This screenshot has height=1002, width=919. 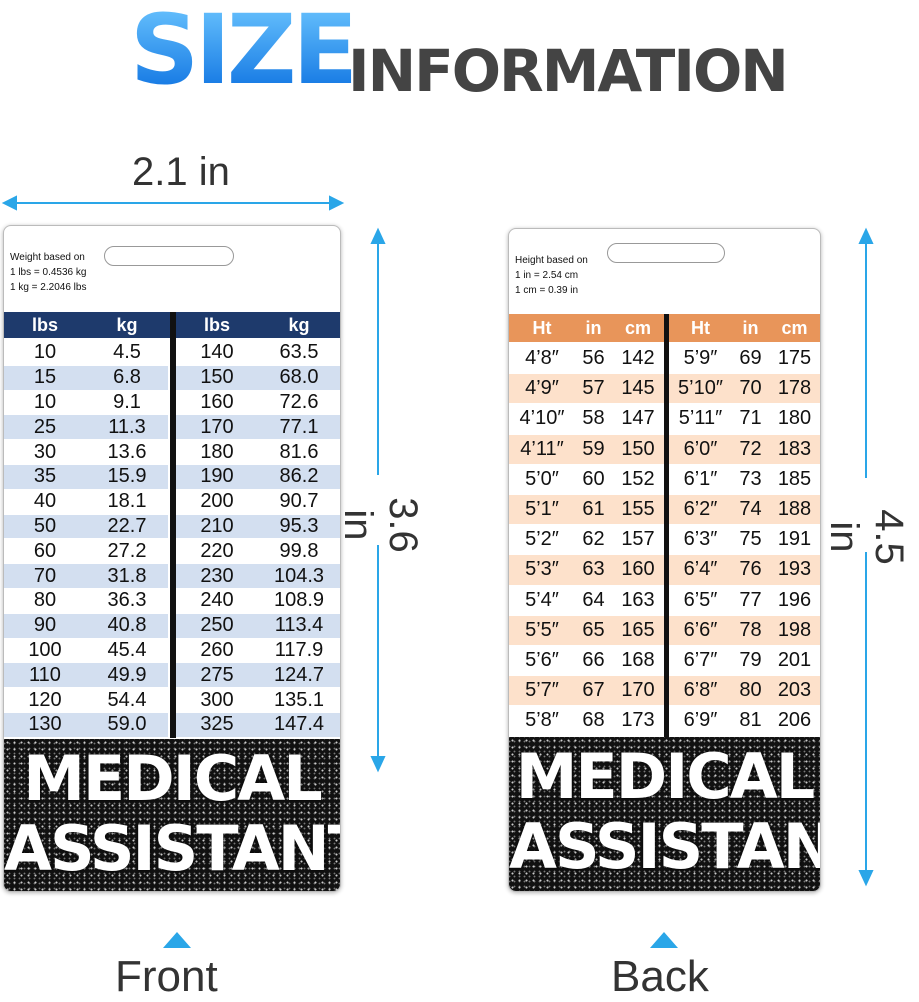 What do you see at coordinates (593, 570) in the screenshot?
I see `table-cell: 63` at bounding box center [593, 570].